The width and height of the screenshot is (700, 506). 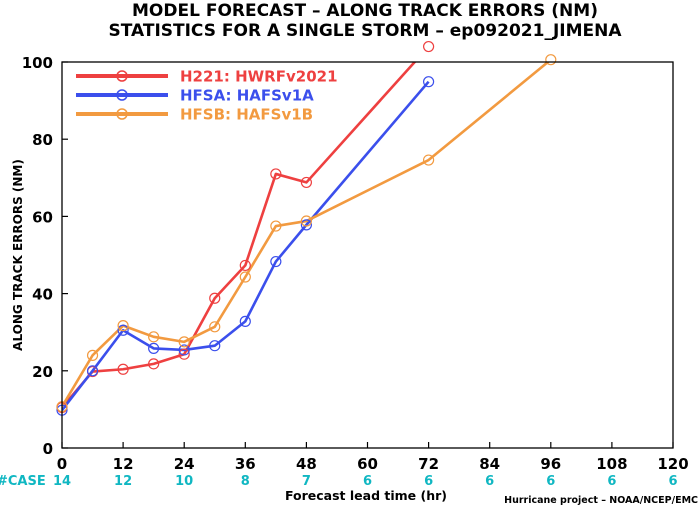 I want to click on legend-label: H221: HWRFv2021, so click(x=259, y=77).